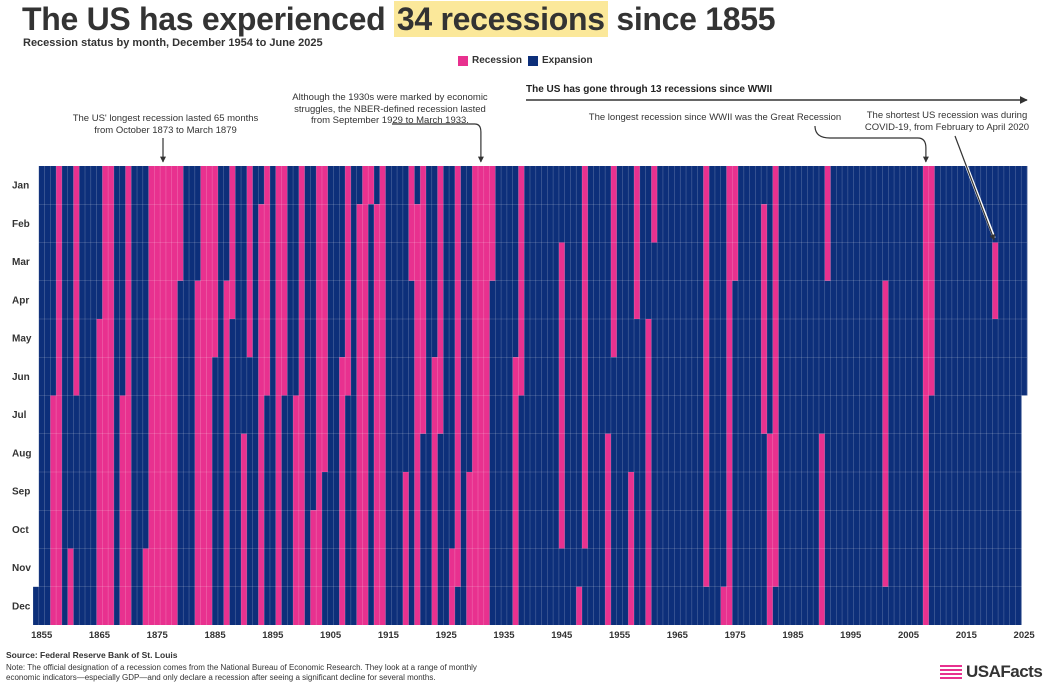  What do you see at coordinates (567, 60) in the screenshot?
I see `legend-expansion-label: Expansion` at bounding box center [567, 60].